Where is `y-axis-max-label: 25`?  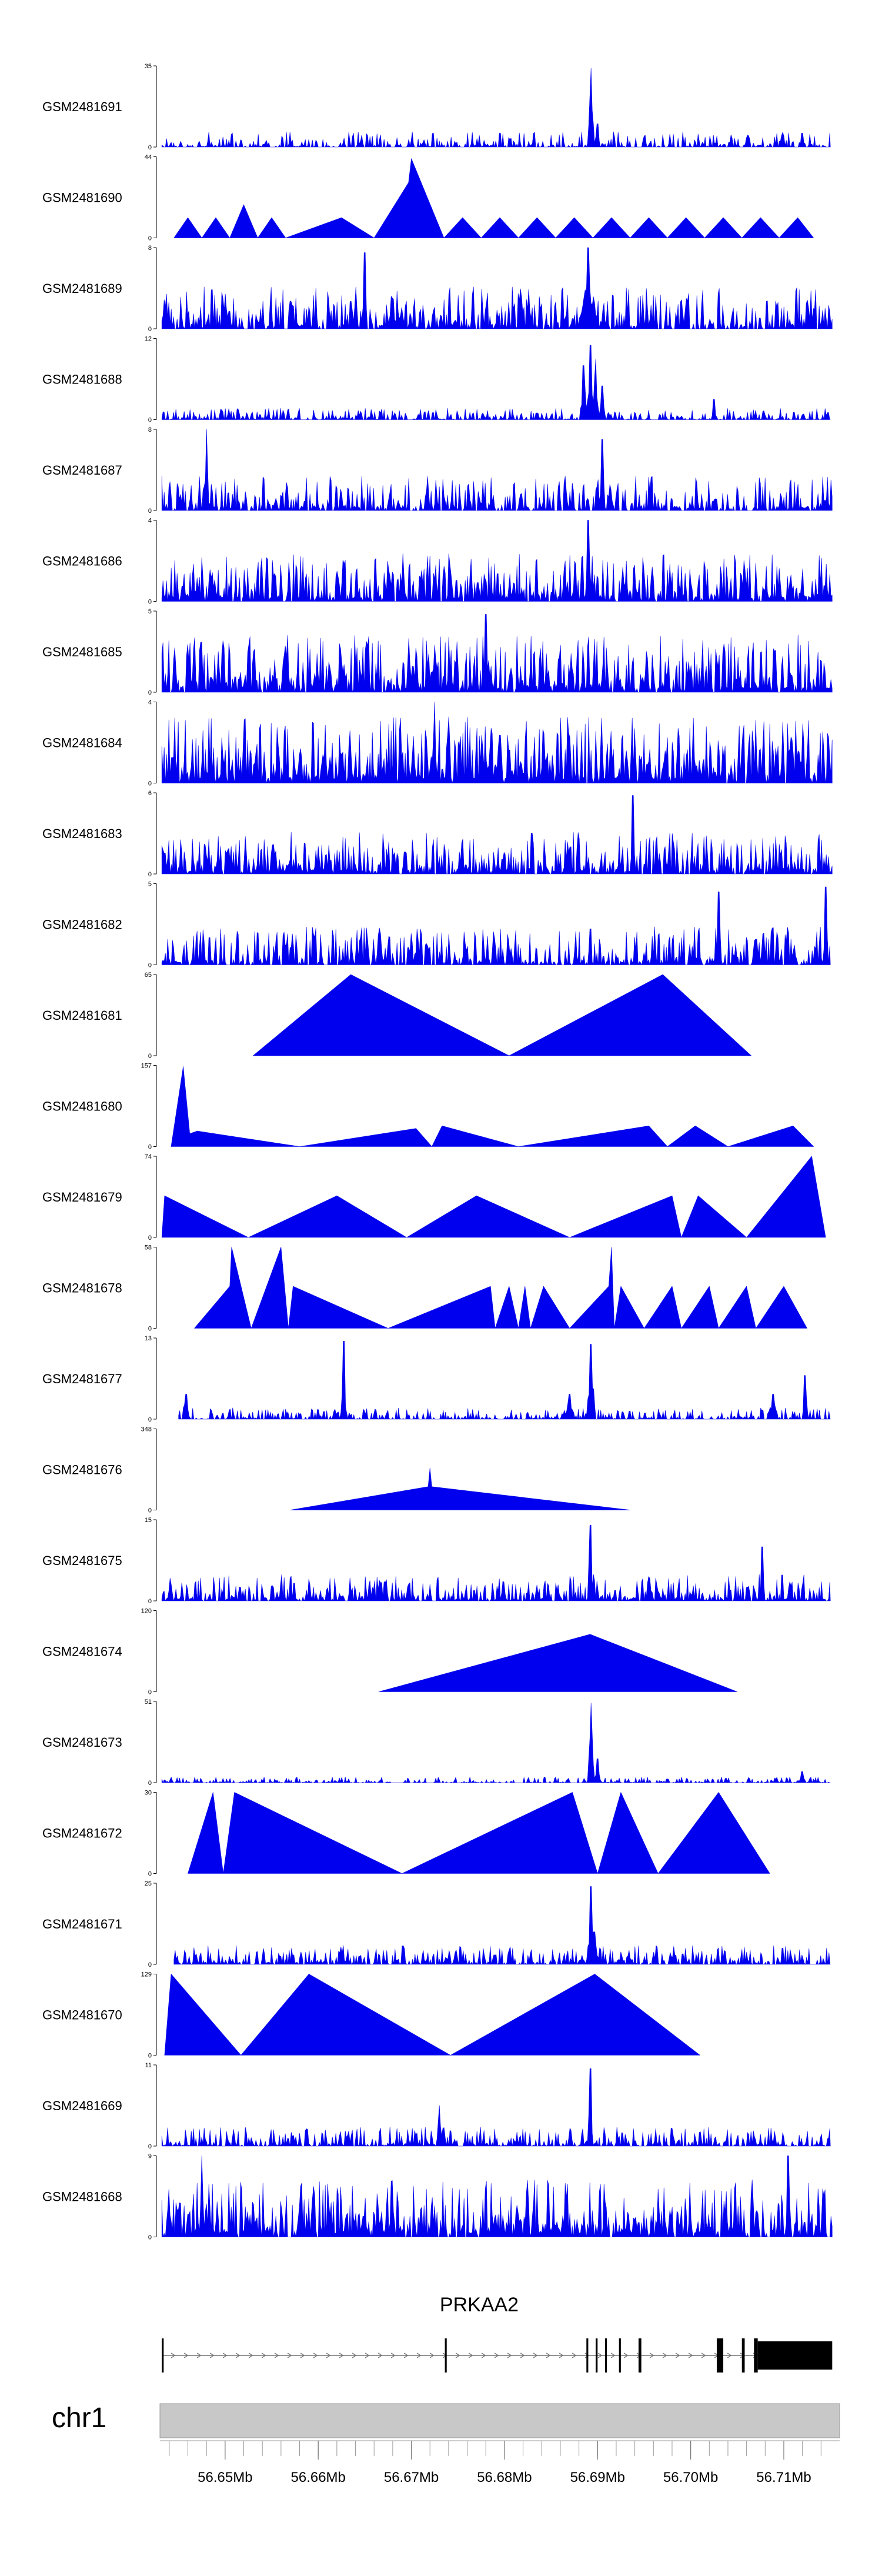 y-axis-max-label: 25 is located at coordinates (148, 1883).